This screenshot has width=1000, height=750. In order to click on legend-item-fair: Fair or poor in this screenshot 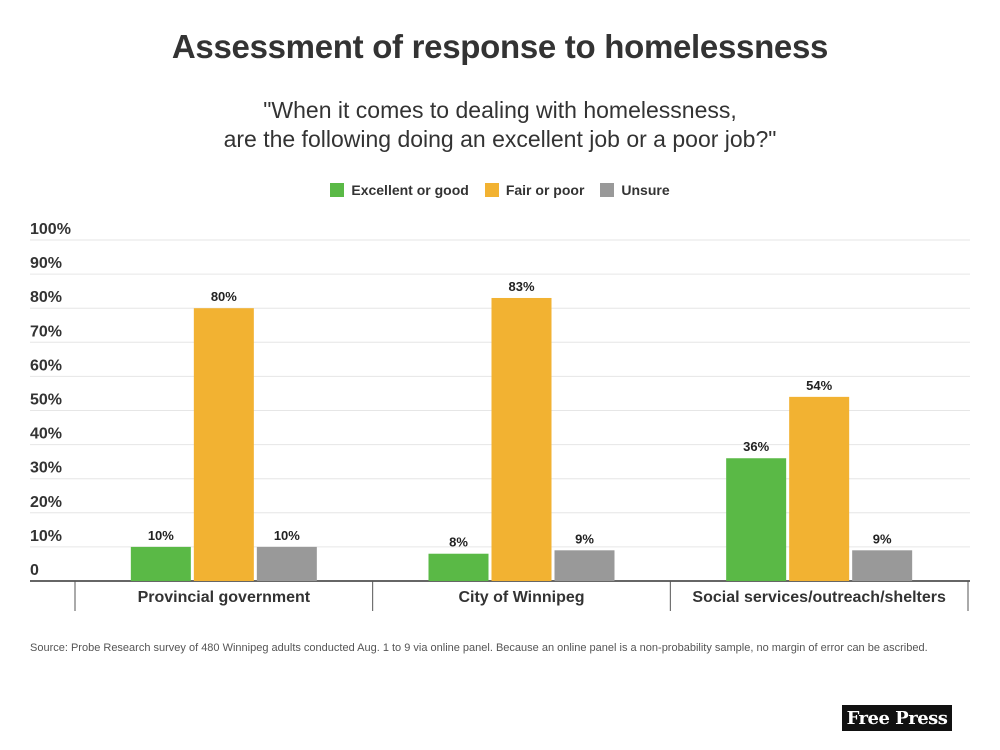, I will do `click(534, 190)`.